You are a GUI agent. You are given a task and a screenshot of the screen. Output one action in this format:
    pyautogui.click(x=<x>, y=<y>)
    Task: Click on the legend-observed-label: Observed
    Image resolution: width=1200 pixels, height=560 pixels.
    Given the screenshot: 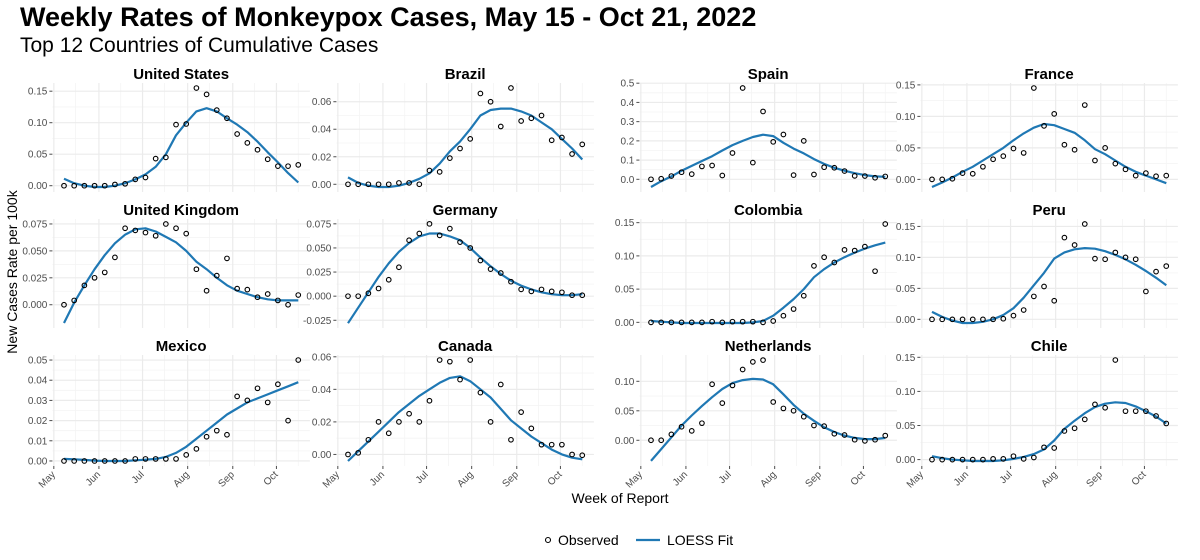 What is the action you would take?
    pyautogui.click(x=588, y=540)
    